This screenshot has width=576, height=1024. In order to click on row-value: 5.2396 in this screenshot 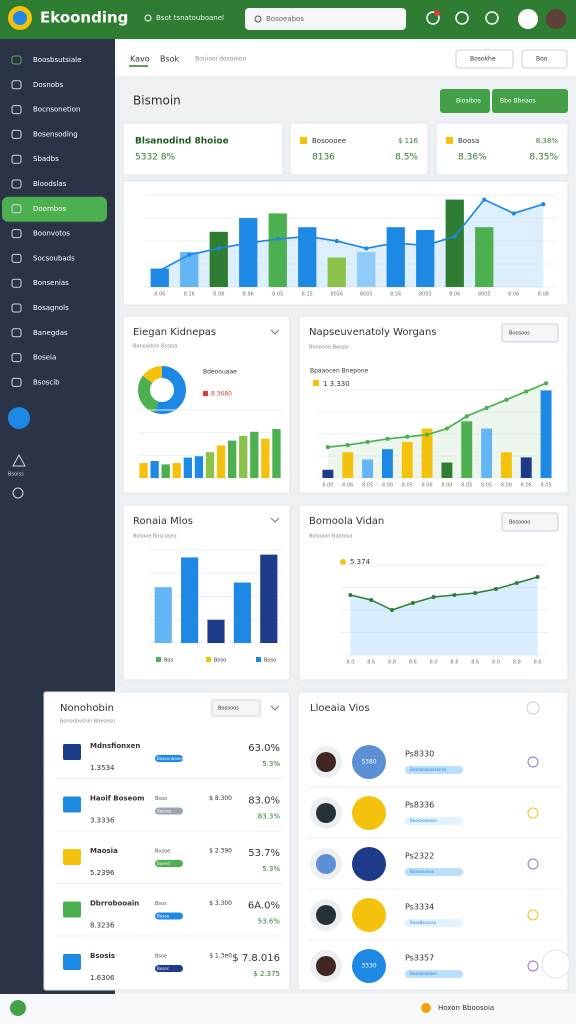, I will do `click(102, 873)`.